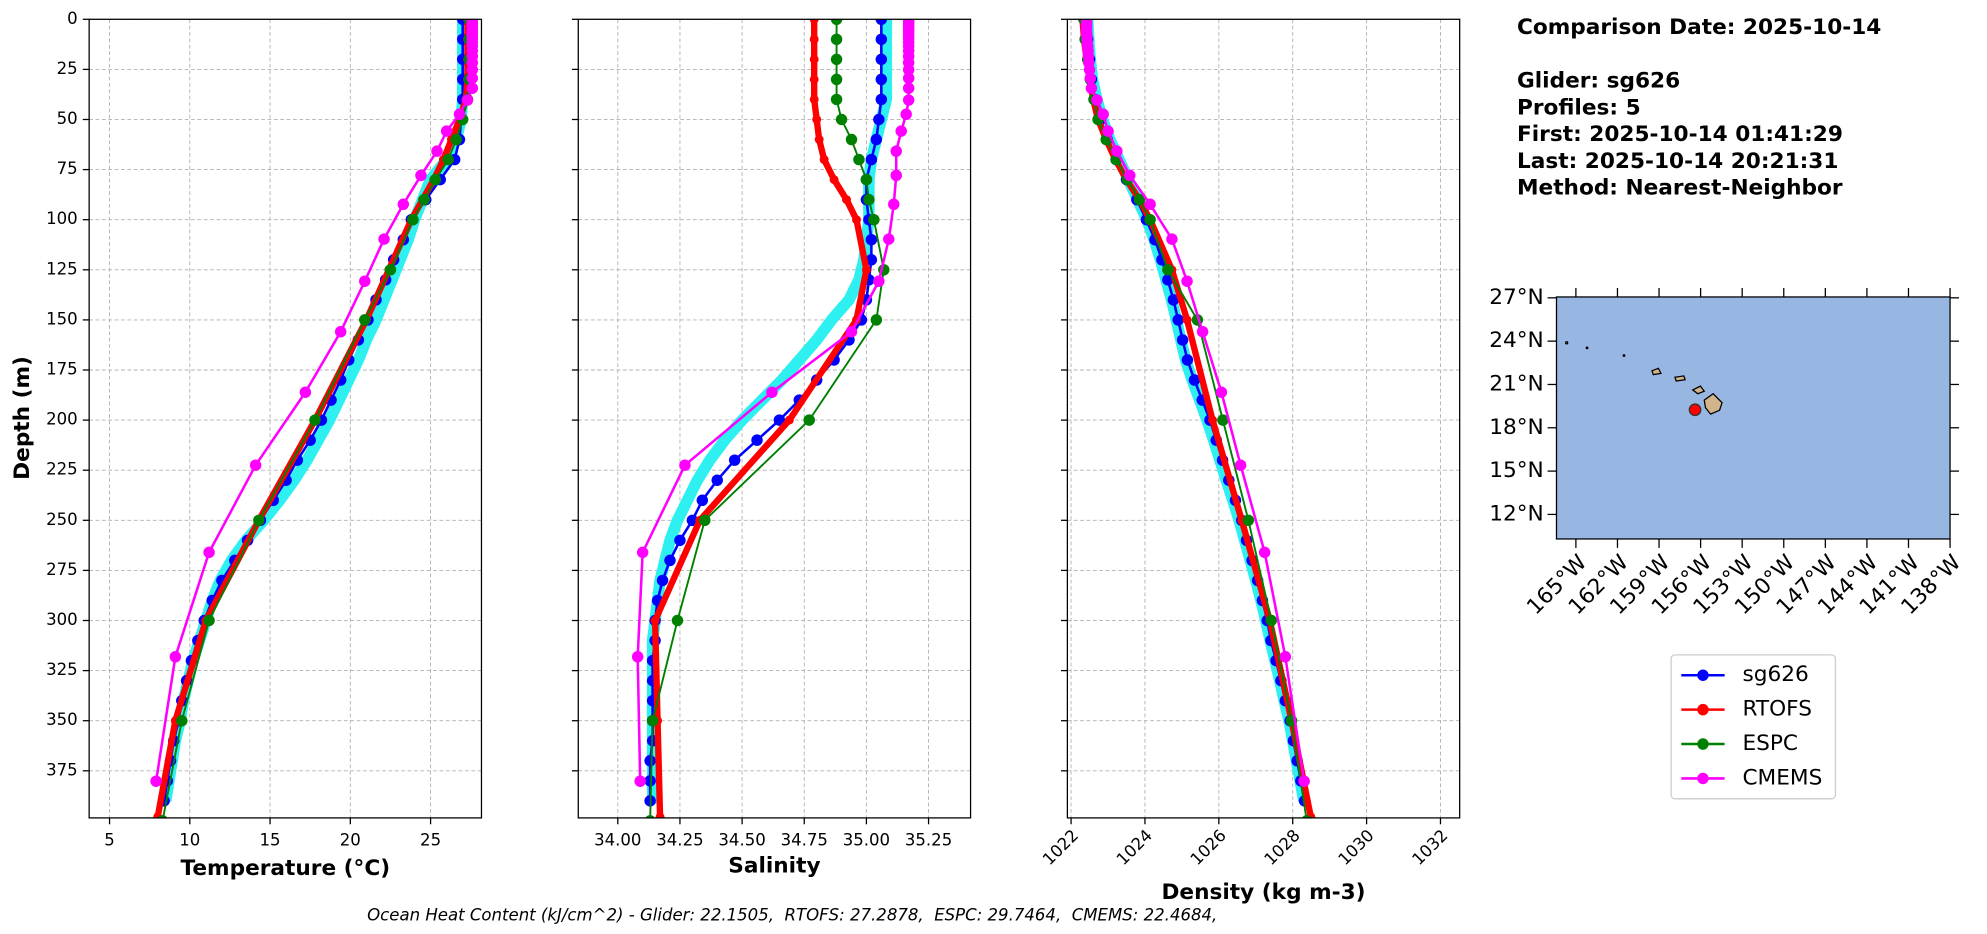  What do you see at coordinates (1775, 674) in the screenshot?
I see `legend-label: sg626` at bounding box center [1775, 674].